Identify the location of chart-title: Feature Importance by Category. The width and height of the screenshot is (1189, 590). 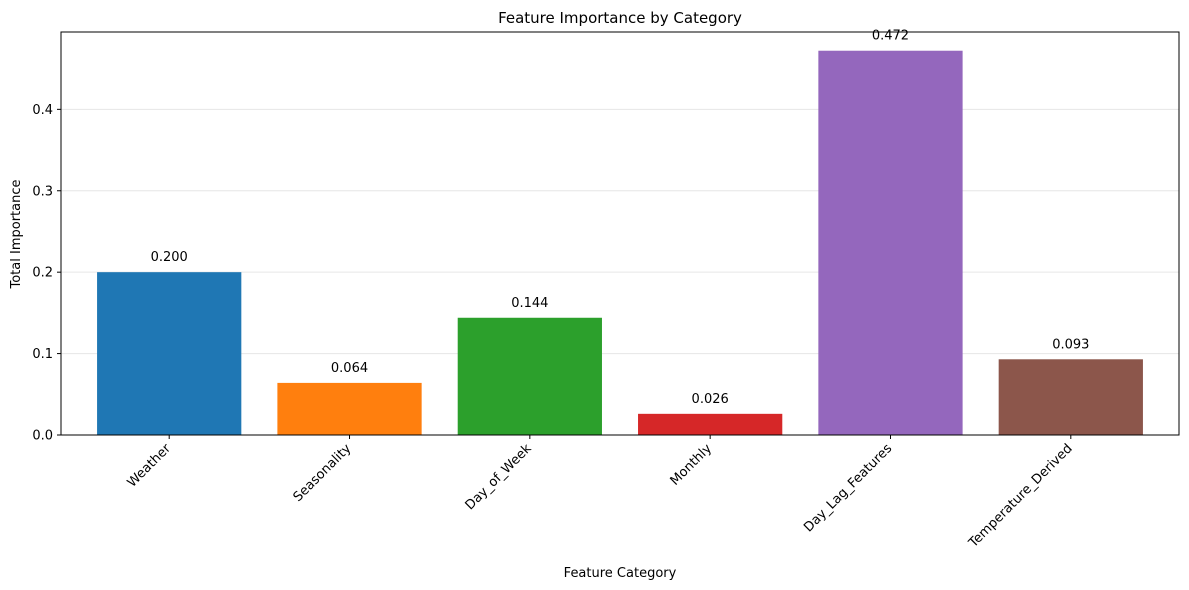
(620, 18).